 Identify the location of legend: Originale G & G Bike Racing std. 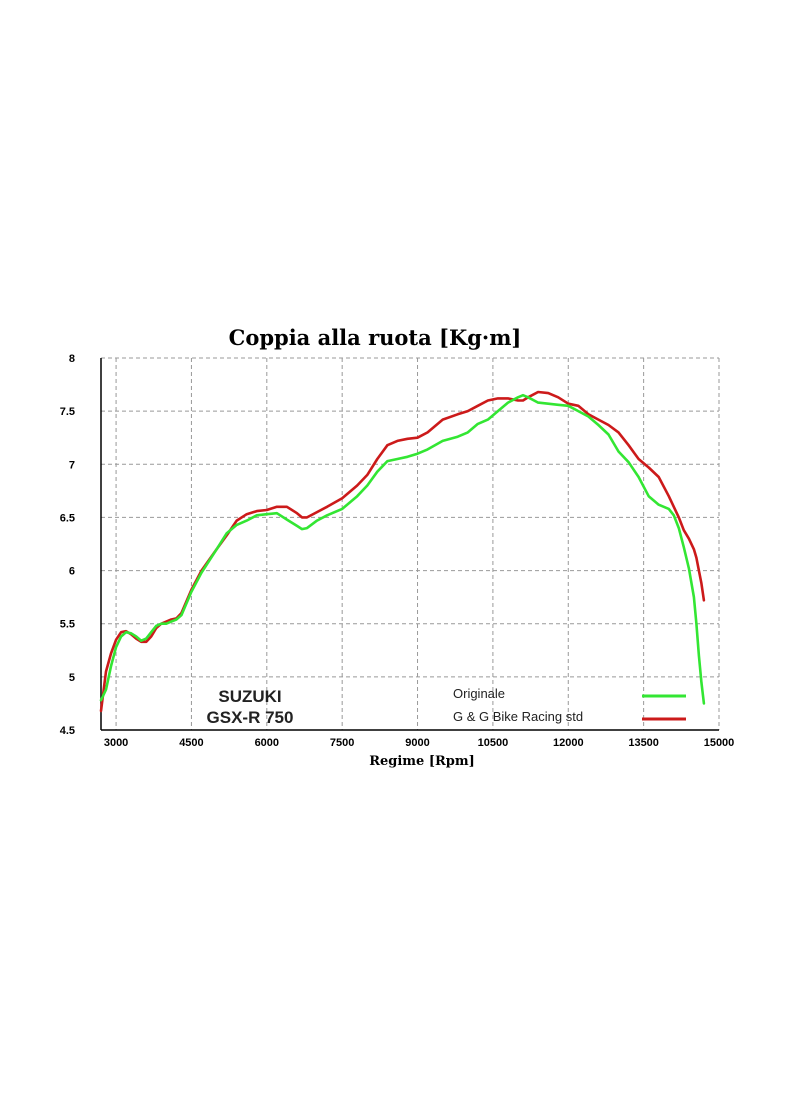
(569, 705).